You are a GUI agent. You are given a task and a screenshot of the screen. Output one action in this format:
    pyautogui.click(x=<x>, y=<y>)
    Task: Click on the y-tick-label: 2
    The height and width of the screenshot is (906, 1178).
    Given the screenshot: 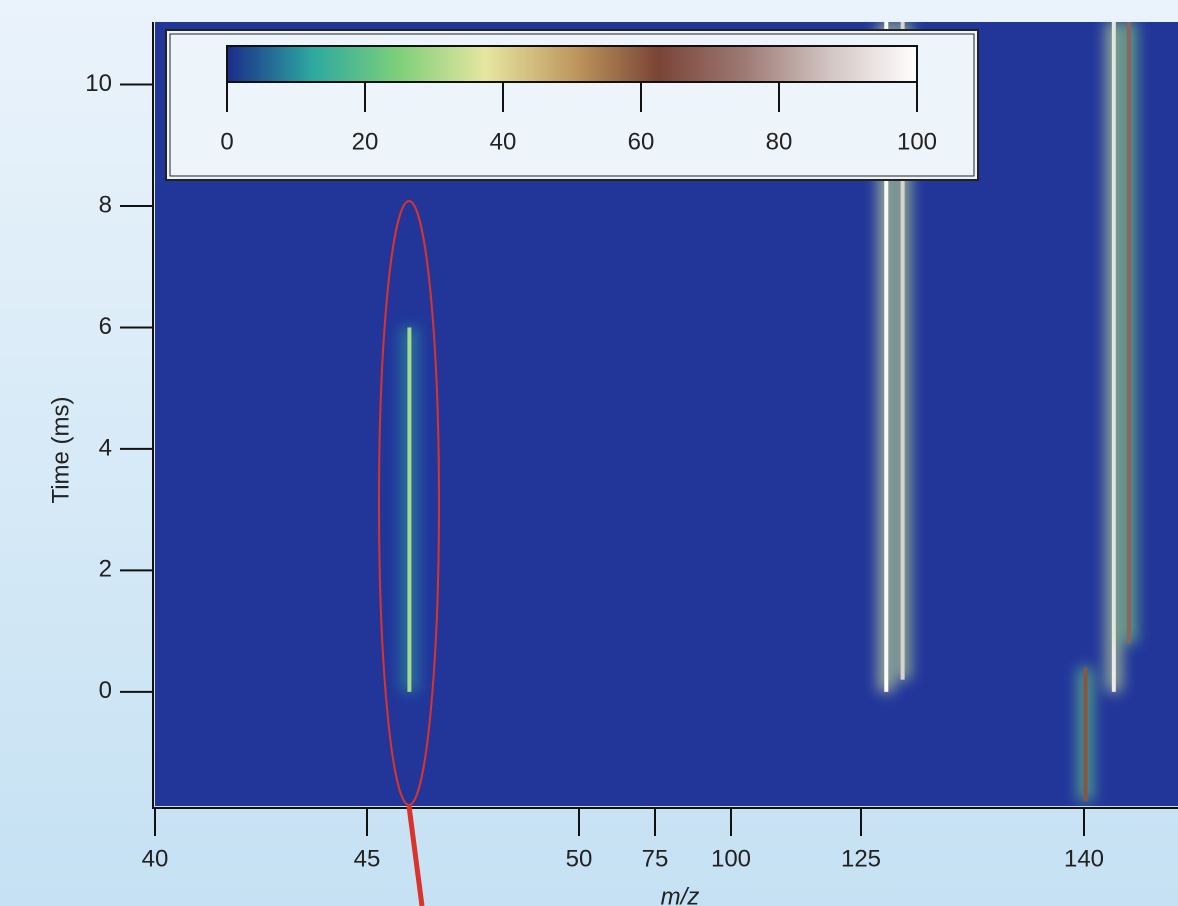 What is the action you would take?
    pyautogui.click(x=105, y=569)
    